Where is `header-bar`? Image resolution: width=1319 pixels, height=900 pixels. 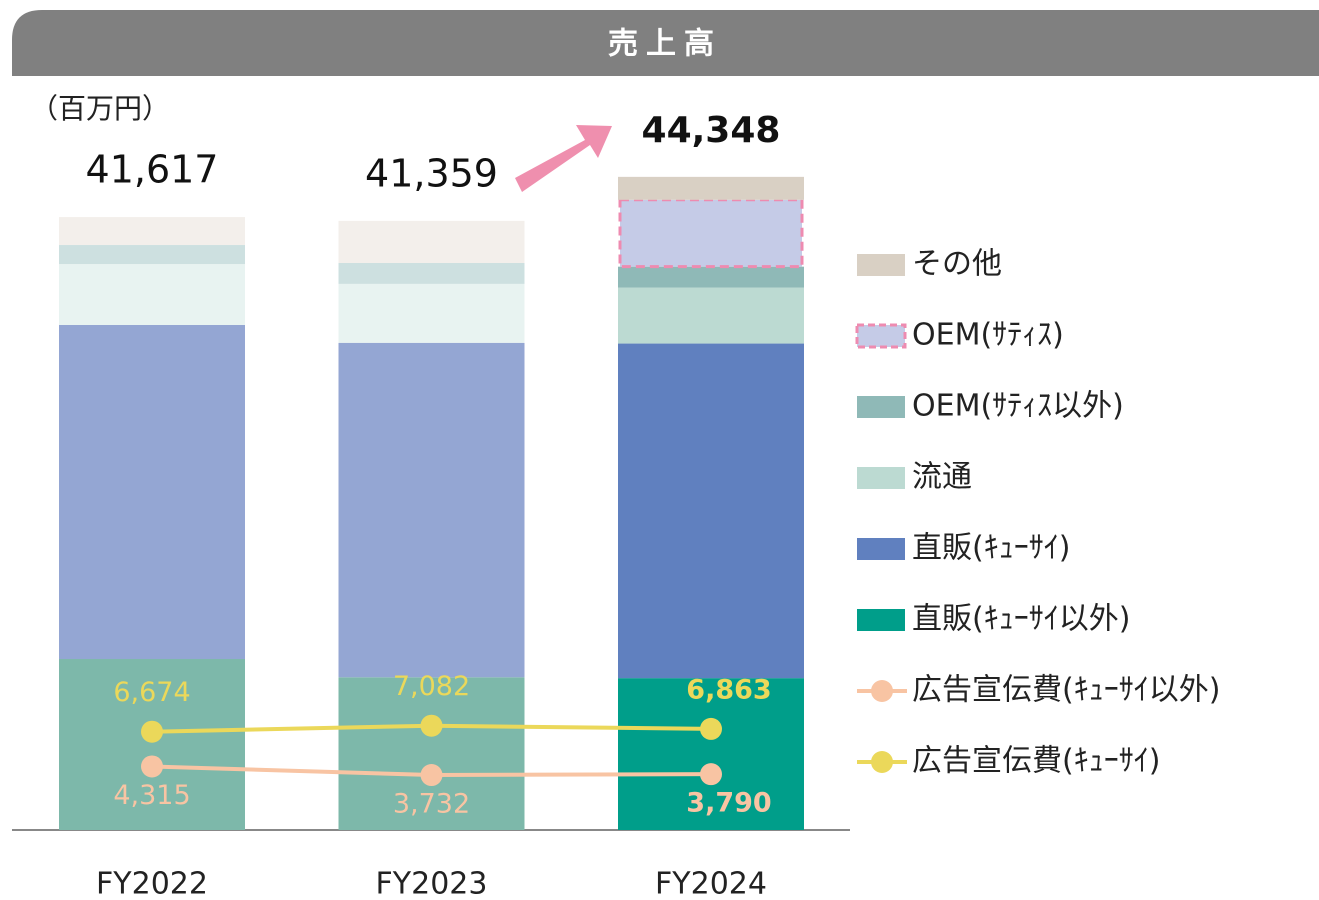
header-bar is located at coordinates (665, 43).